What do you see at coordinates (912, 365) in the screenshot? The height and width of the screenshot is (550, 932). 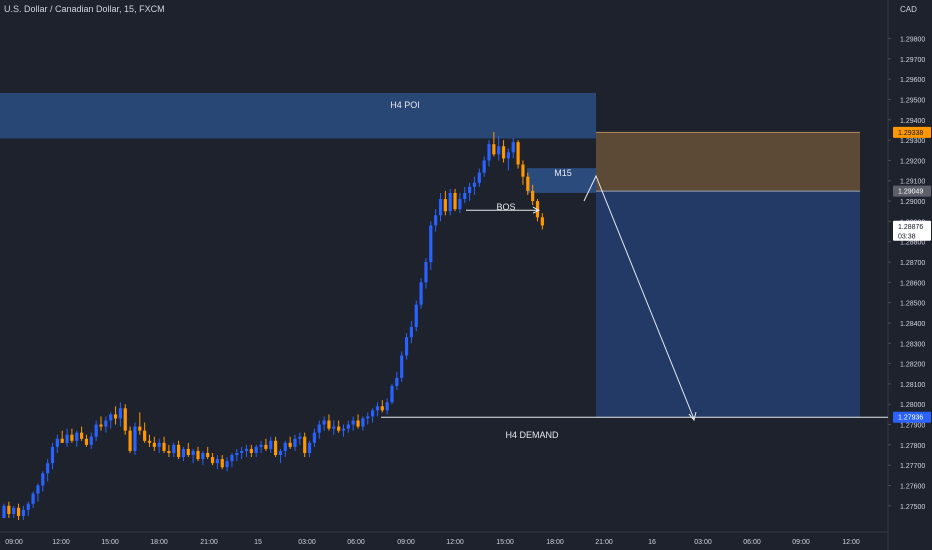 I see `y-tick-label: 1.28200` at bounding box center [912, 365].